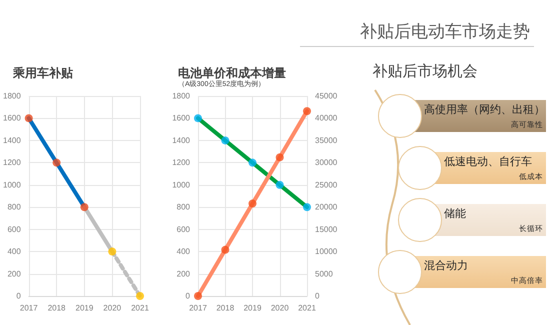 The width and height of the screenshot is (554, 325). Describe the element at coordinates (324, 273) in the screenshot. I see `y2-tick-label: 5000` at that location.